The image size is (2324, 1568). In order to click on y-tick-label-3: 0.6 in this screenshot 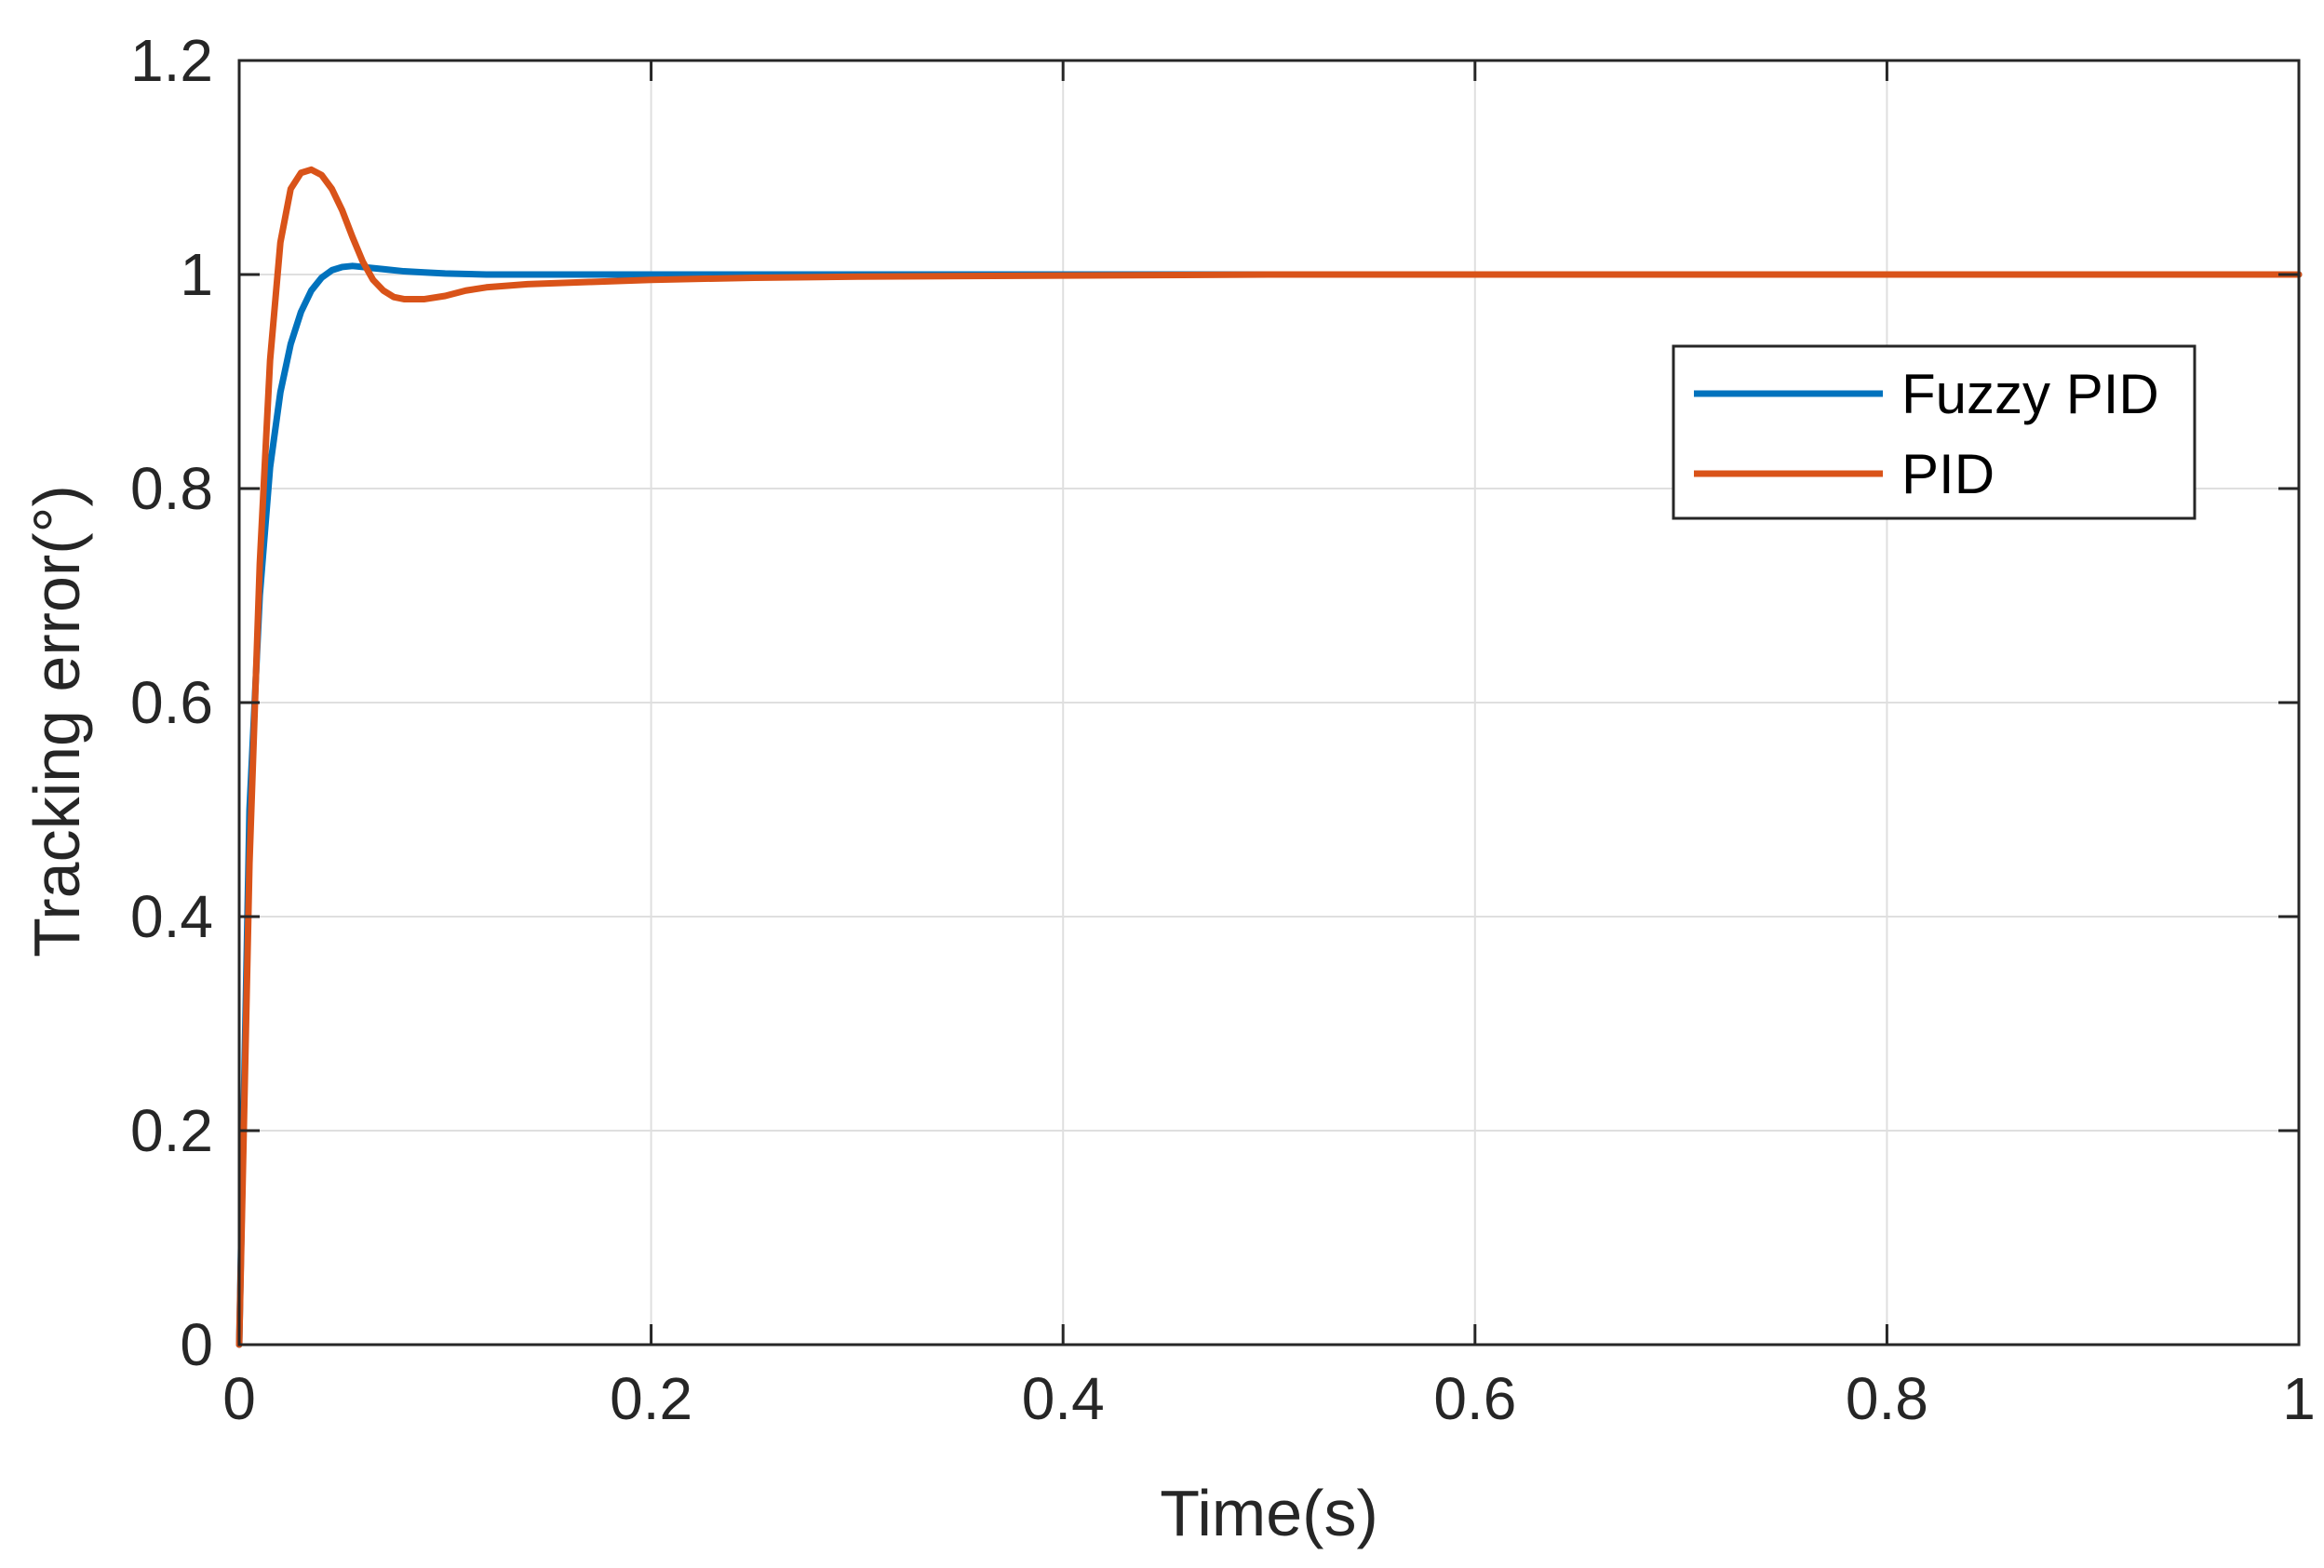, I will do `click(171, 702)`.